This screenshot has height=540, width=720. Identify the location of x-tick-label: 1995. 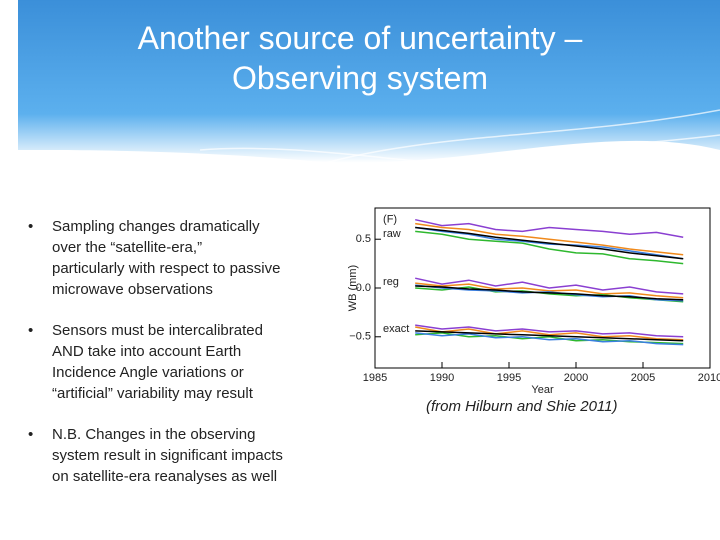
(509, 378).